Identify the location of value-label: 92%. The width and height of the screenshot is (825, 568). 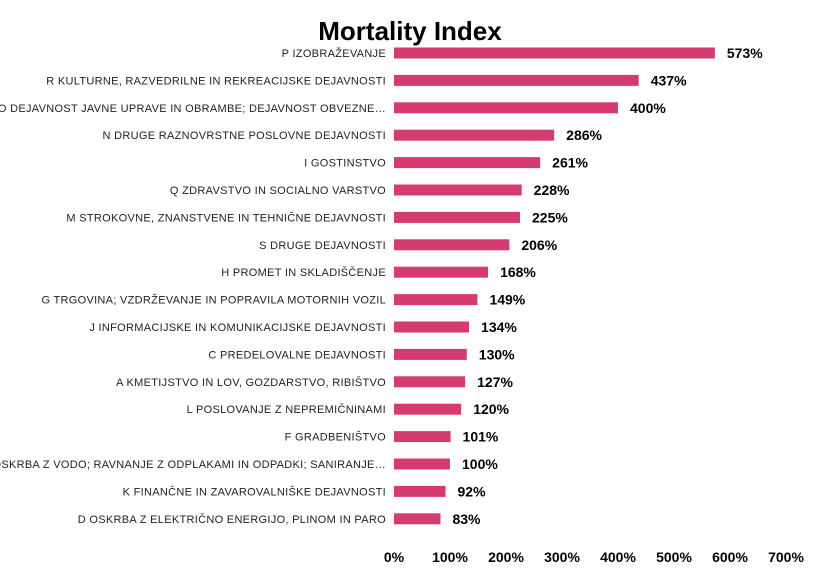
(472, 491).